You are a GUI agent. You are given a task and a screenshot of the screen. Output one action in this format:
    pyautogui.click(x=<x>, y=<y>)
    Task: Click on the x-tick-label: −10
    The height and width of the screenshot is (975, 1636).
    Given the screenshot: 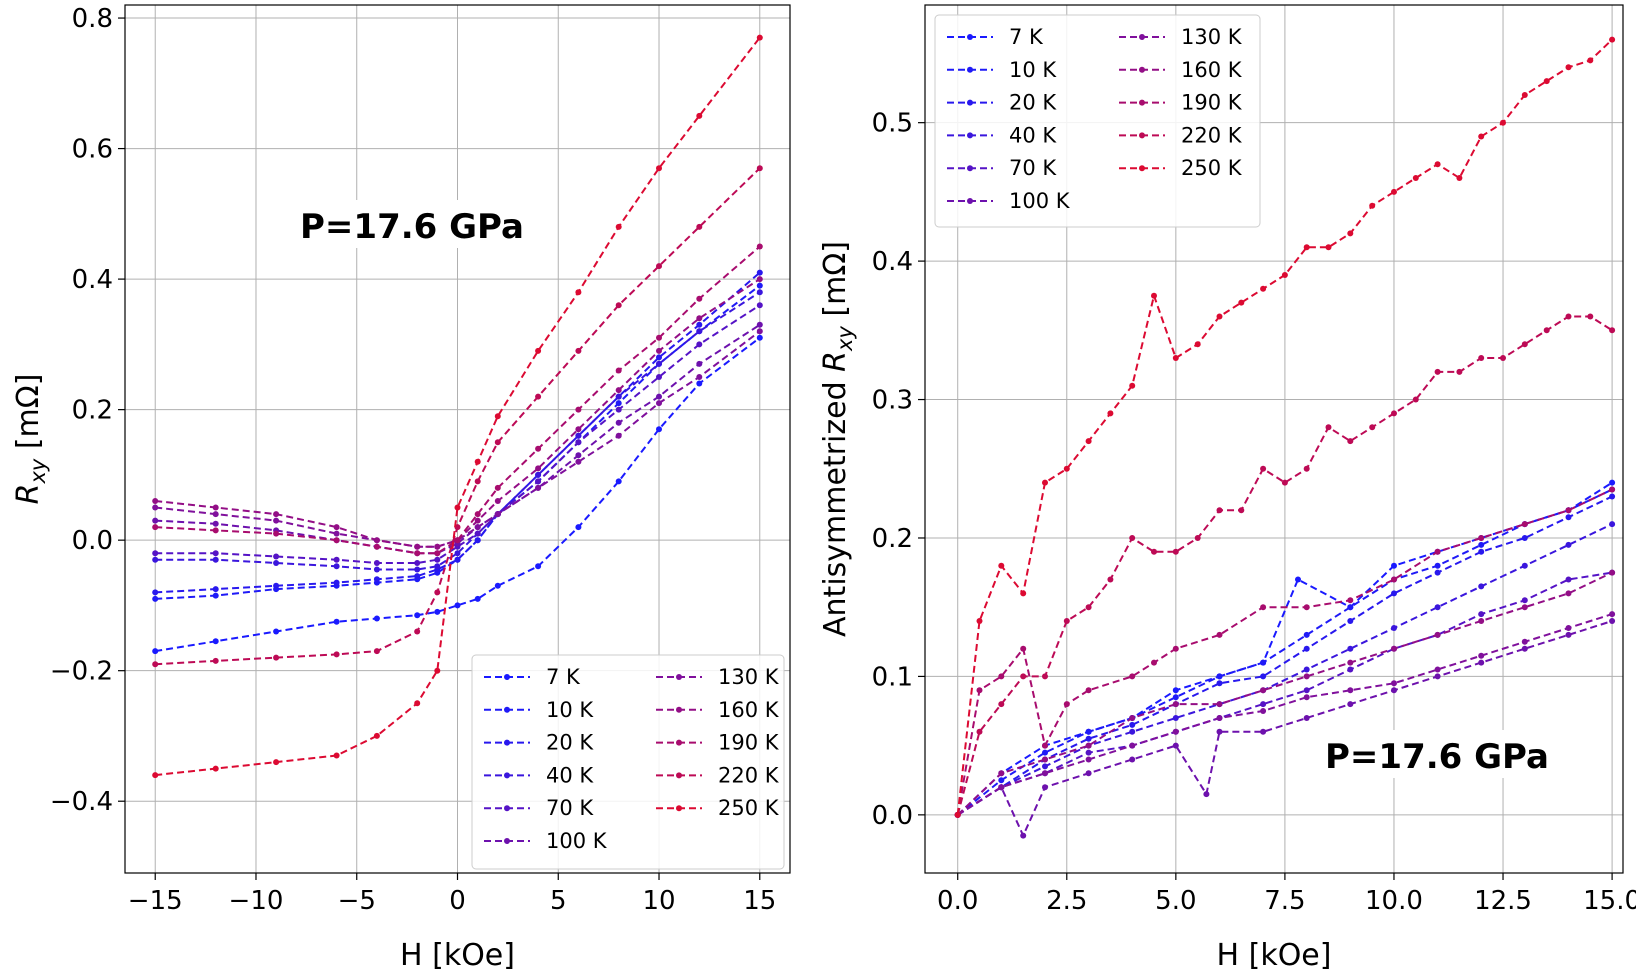 What is the action you would take?
    pyautogui.click(x=256, y=901)
    